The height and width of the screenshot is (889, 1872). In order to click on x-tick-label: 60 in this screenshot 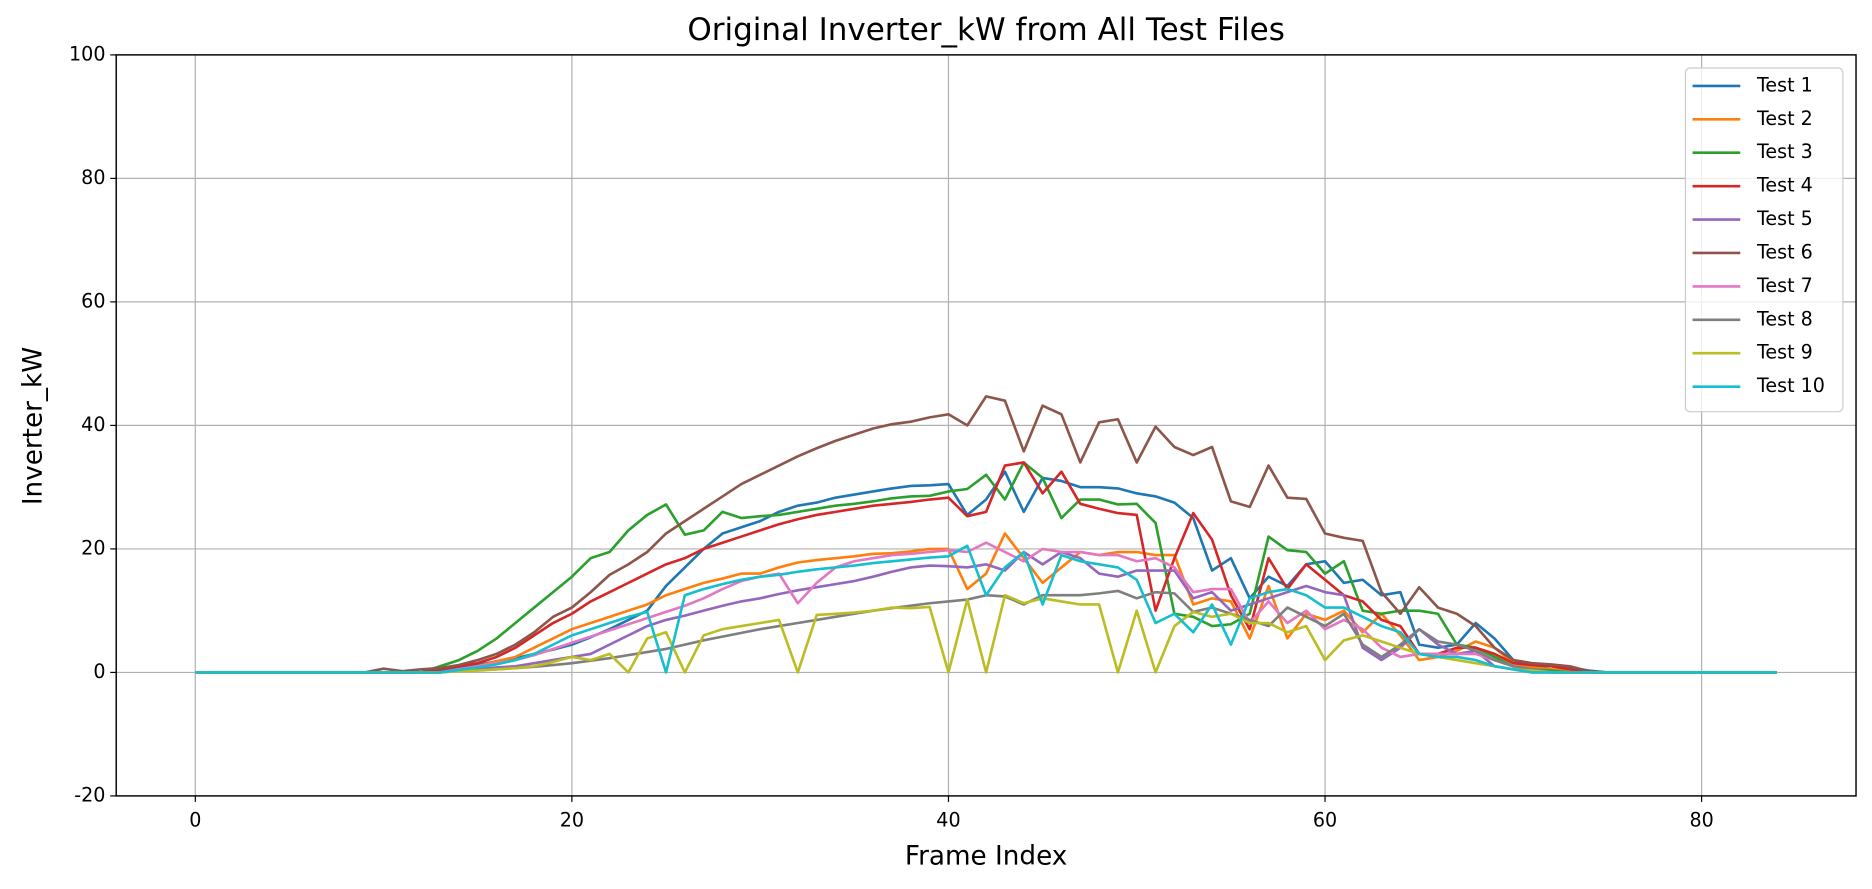, I will do `click(1325, 819)`.